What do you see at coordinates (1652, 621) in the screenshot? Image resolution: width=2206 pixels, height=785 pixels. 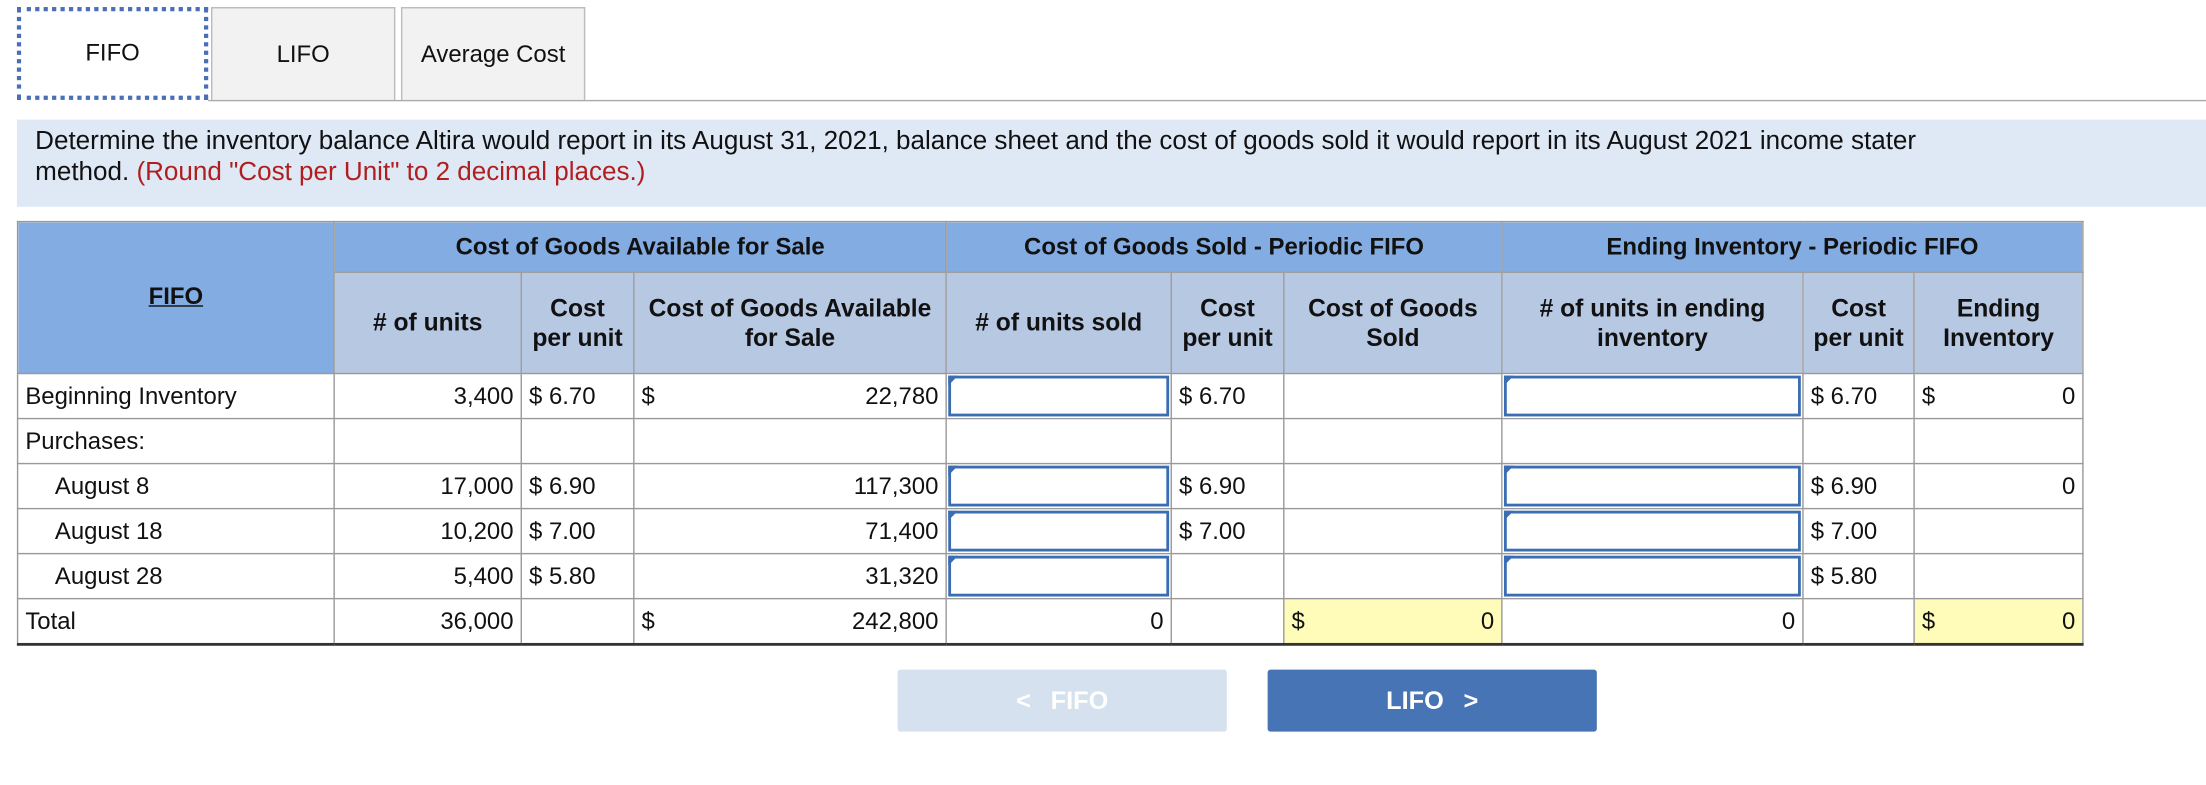 I see `cell: 0` at bounding box center [1652, 621].